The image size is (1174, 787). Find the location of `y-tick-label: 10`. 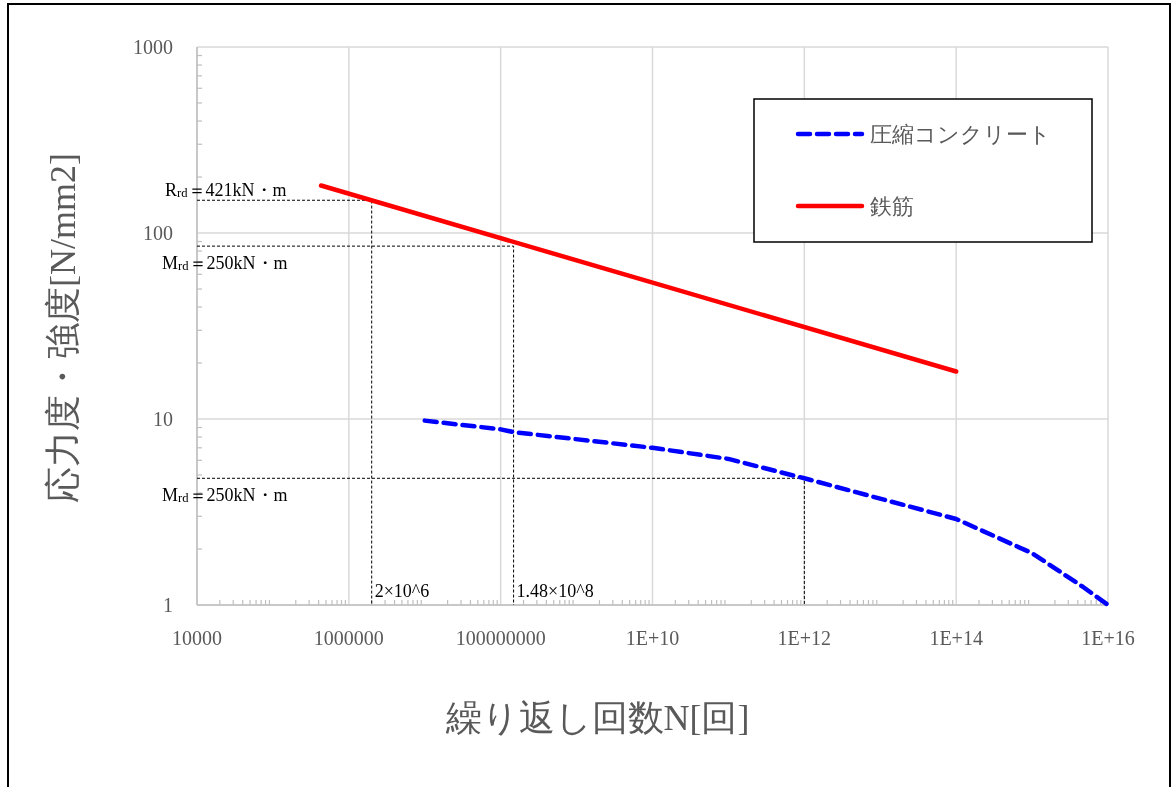

y-tick-label: 10 is located at coordinates (163, 419).